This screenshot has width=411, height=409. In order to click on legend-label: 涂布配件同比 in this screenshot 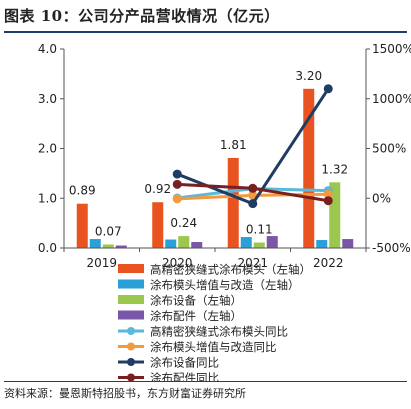, I will do `click(184, 376)`.